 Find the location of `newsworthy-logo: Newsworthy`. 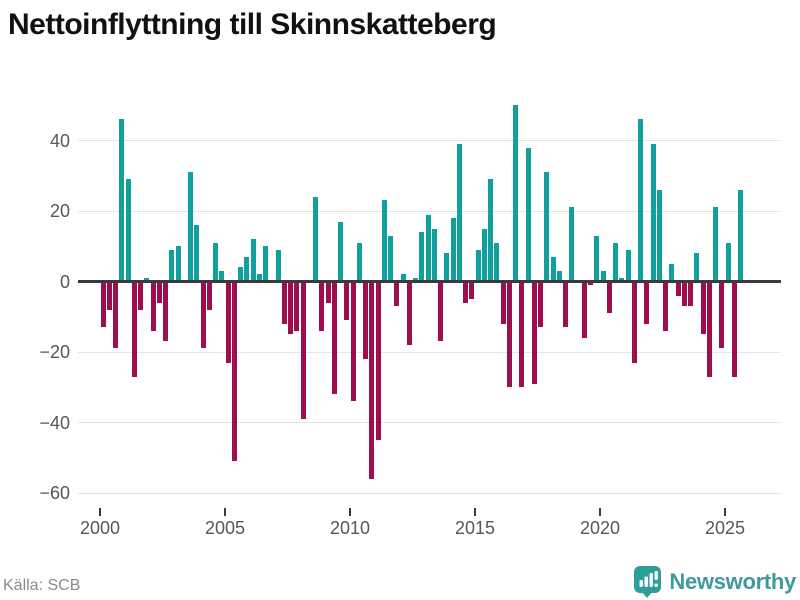

newsworthy-logo: Newsworthy is located at coordinates (714, 581).